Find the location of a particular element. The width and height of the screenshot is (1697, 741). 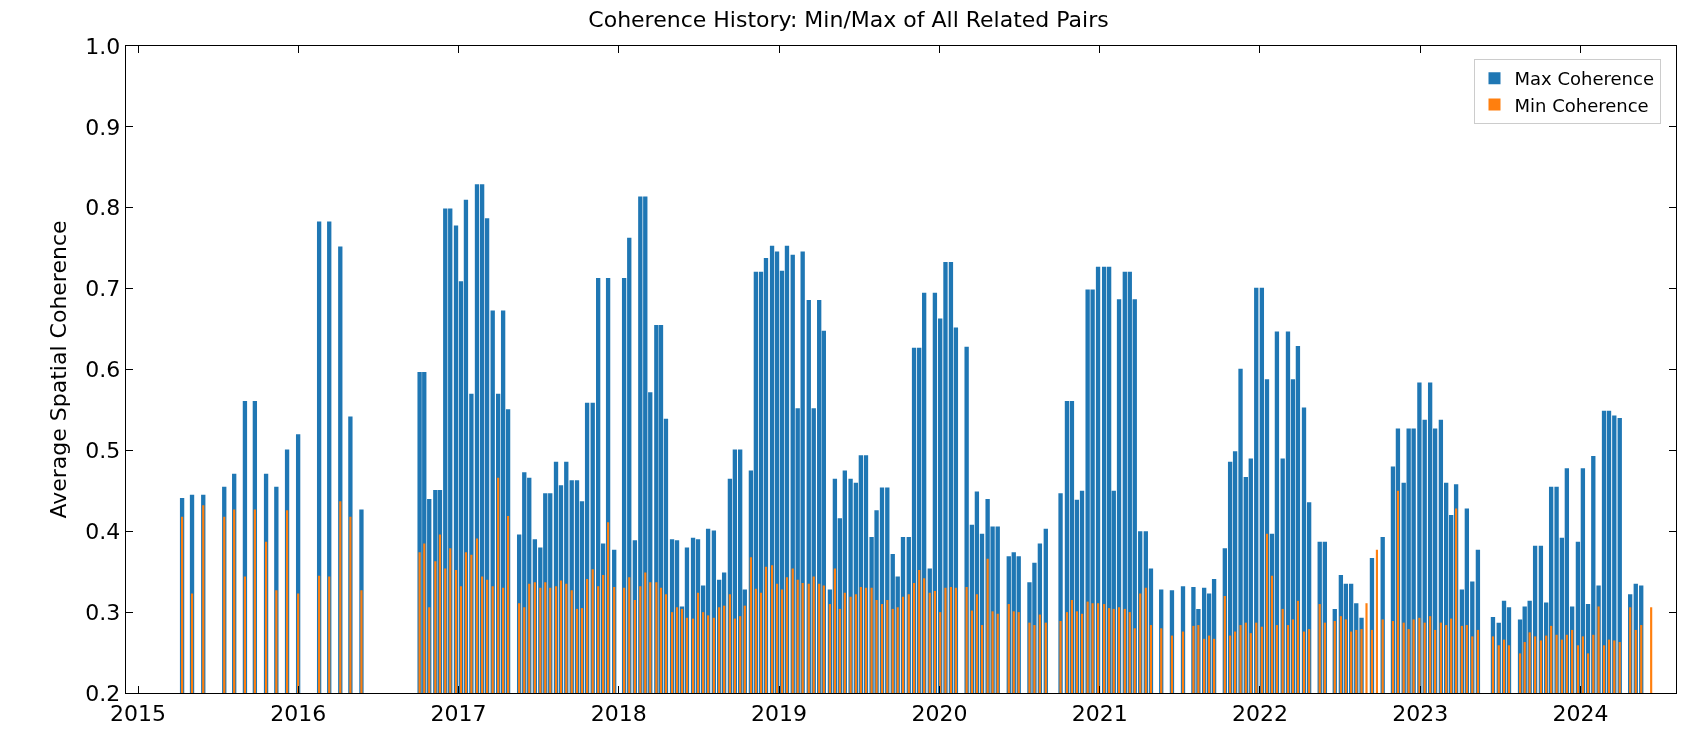

y-tick-label: 1.0 is located at coordinates (103, 46).